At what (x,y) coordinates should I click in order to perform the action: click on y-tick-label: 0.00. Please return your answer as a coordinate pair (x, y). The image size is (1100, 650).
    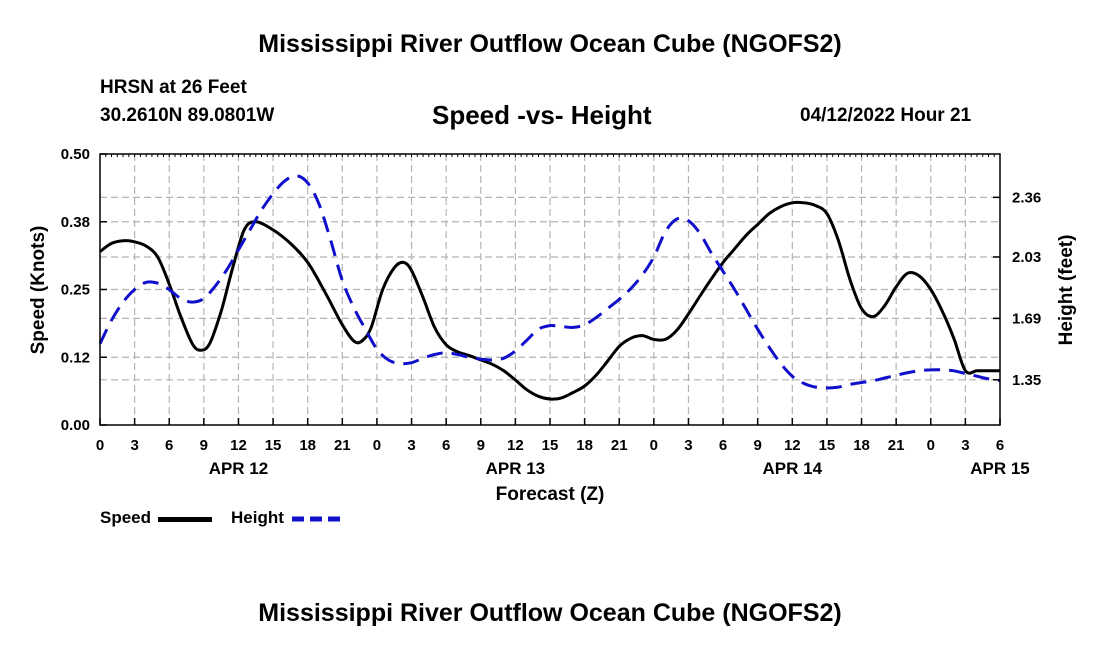
    Looking at the image, I should click on (75, 425).